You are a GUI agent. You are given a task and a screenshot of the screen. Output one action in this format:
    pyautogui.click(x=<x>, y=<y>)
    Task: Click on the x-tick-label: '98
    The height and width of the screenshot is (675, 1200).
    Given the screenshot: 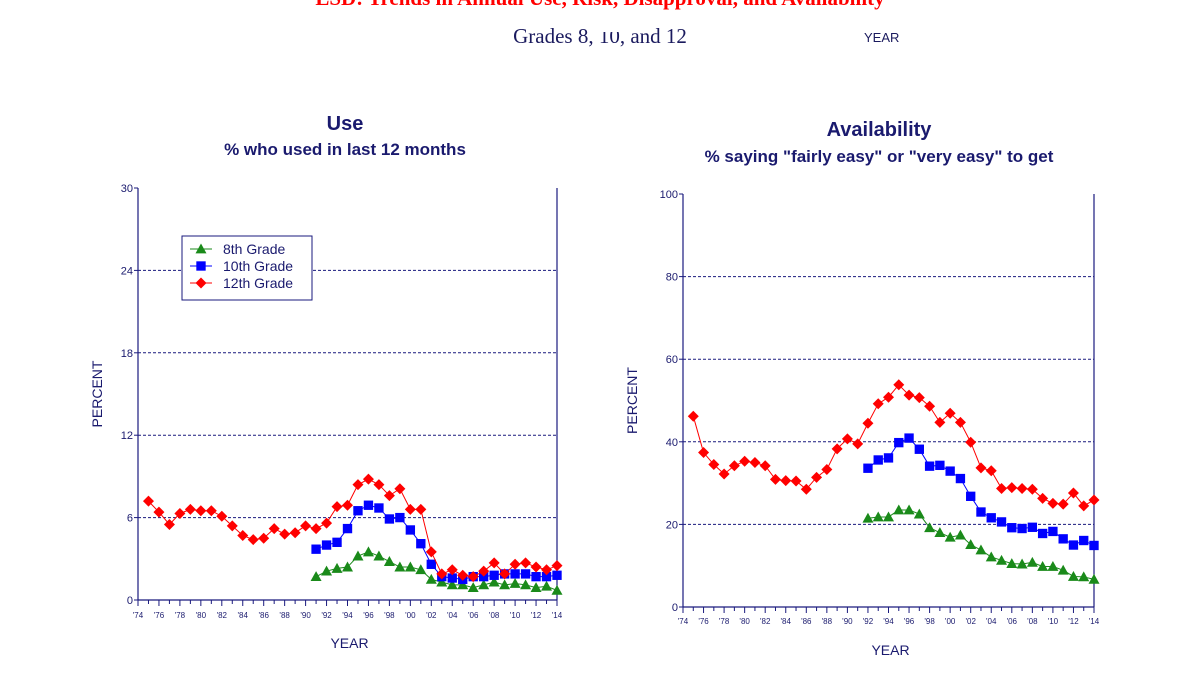 What is the action you would take?
    pyautogui.click(x=389, y=615)
    